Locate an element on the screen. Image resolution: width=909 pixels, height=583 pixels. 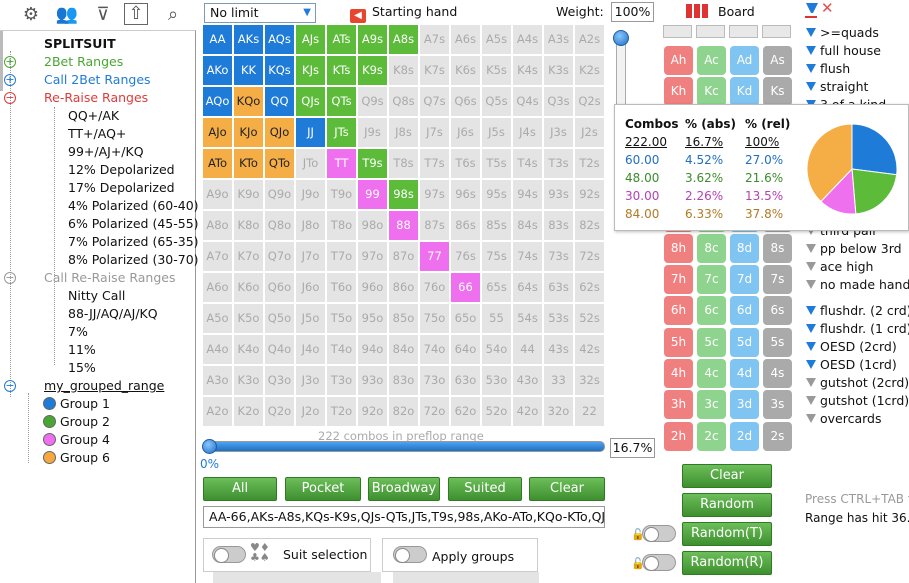
hand-cell-AKs: AKs is located at coordinates (248, 39).